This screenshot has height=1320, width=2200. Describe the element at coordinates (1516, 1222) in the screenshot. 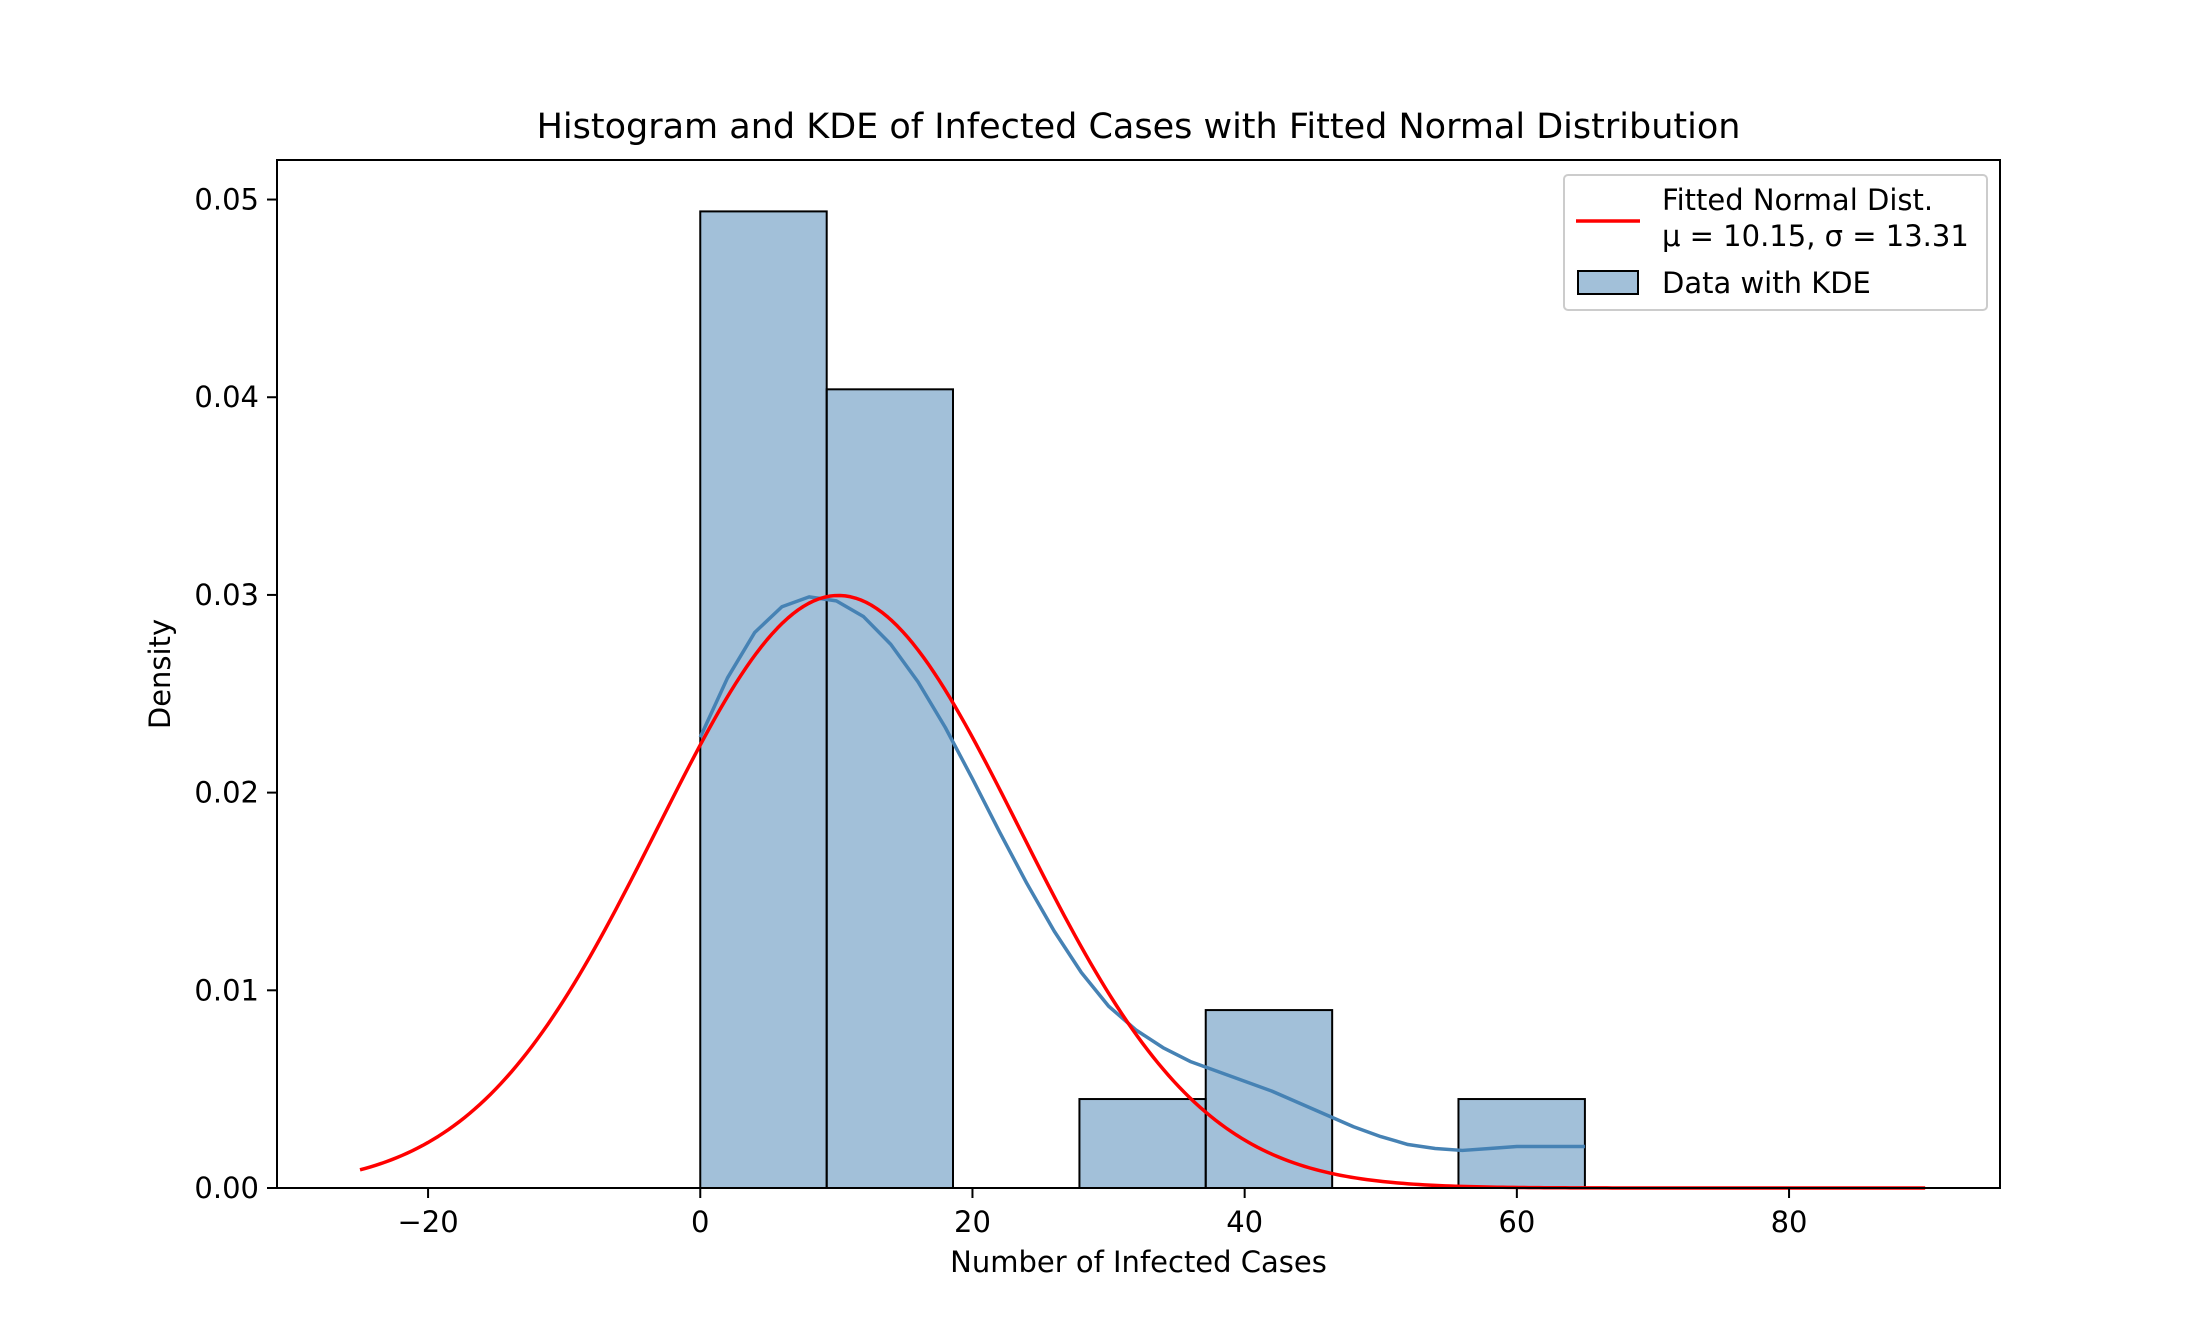

I see `x-tick-label: 60` at that location.